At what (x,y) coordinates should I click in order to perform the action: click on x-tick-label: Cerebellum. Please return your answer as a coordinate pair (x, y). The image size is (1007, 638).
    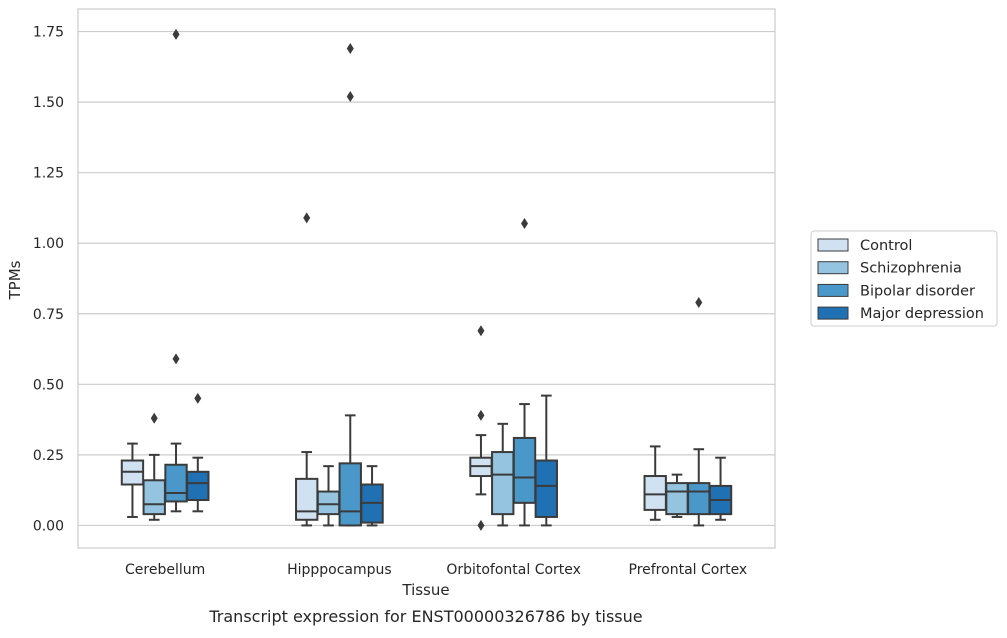
    Looking at the image, I should click on (165, 570).